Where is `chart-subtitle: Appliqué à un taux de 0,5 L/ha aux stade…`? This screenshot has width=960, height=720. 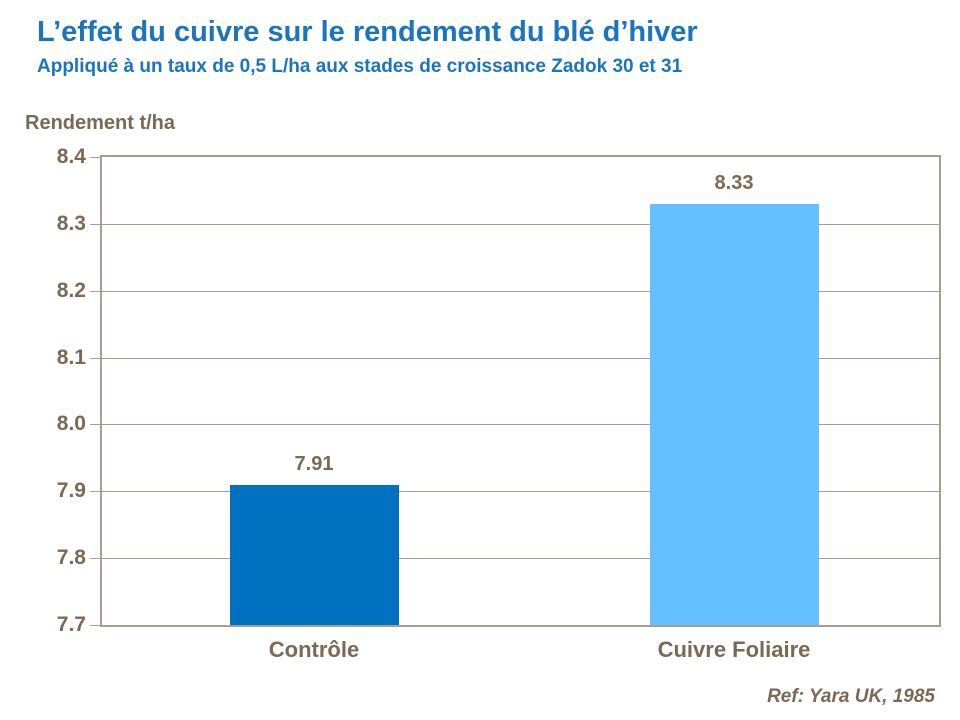 chart-subtitle: Appliqué à un taux de 0,5 L/ha aux stade… is located at coordinates (360, 66).